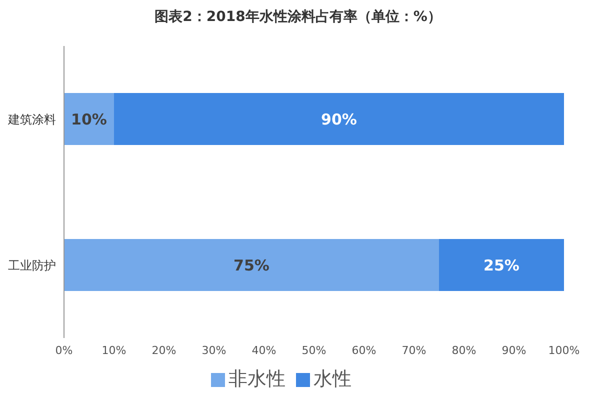 This screenshot has width=596, height=419. I want to click on x-tick-label: 10%, so click(114, 350).